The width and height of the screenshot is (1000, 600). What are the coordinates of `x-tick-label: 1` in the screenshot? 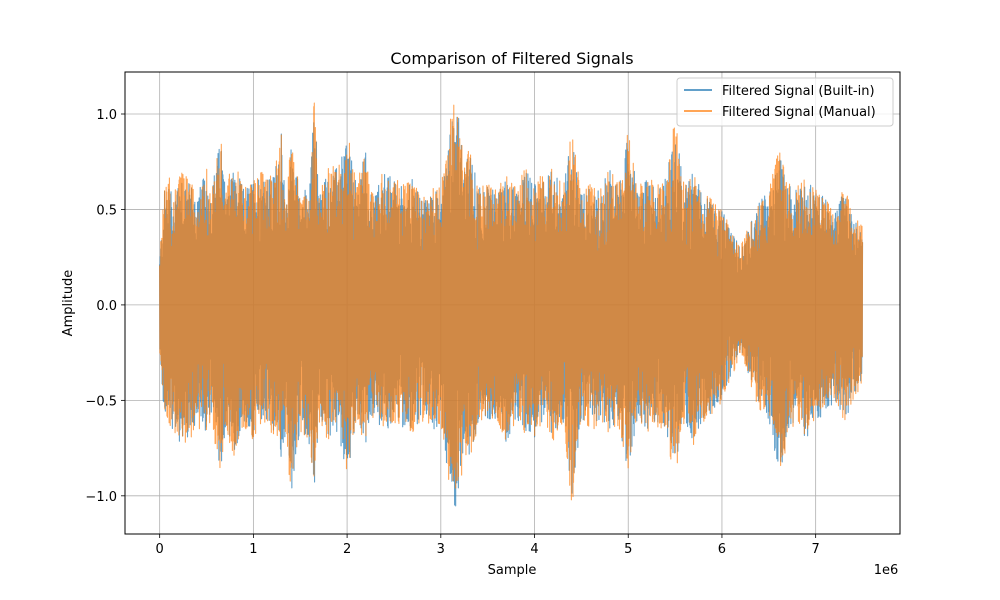 It's located at (253, 549).